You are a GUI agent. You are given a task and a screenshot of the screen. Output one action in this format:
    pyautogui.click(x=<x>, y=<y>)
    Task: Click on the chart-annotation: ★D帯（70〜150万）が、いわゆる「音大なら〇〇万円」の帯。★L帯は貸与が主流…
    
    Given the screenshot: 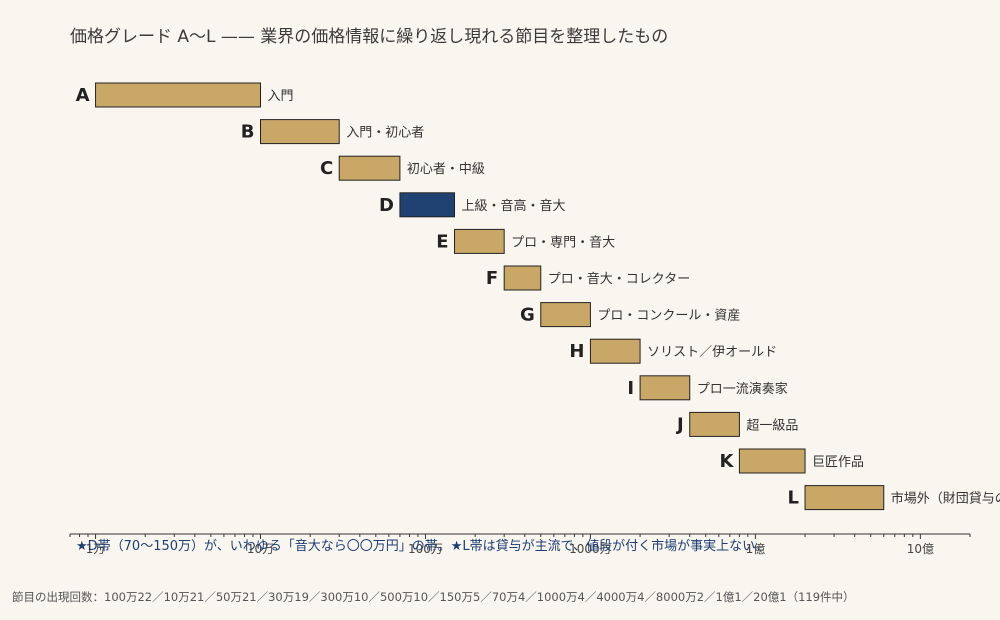 What is the action you would take?
    pyautogui.click(x=422, y=546)
    